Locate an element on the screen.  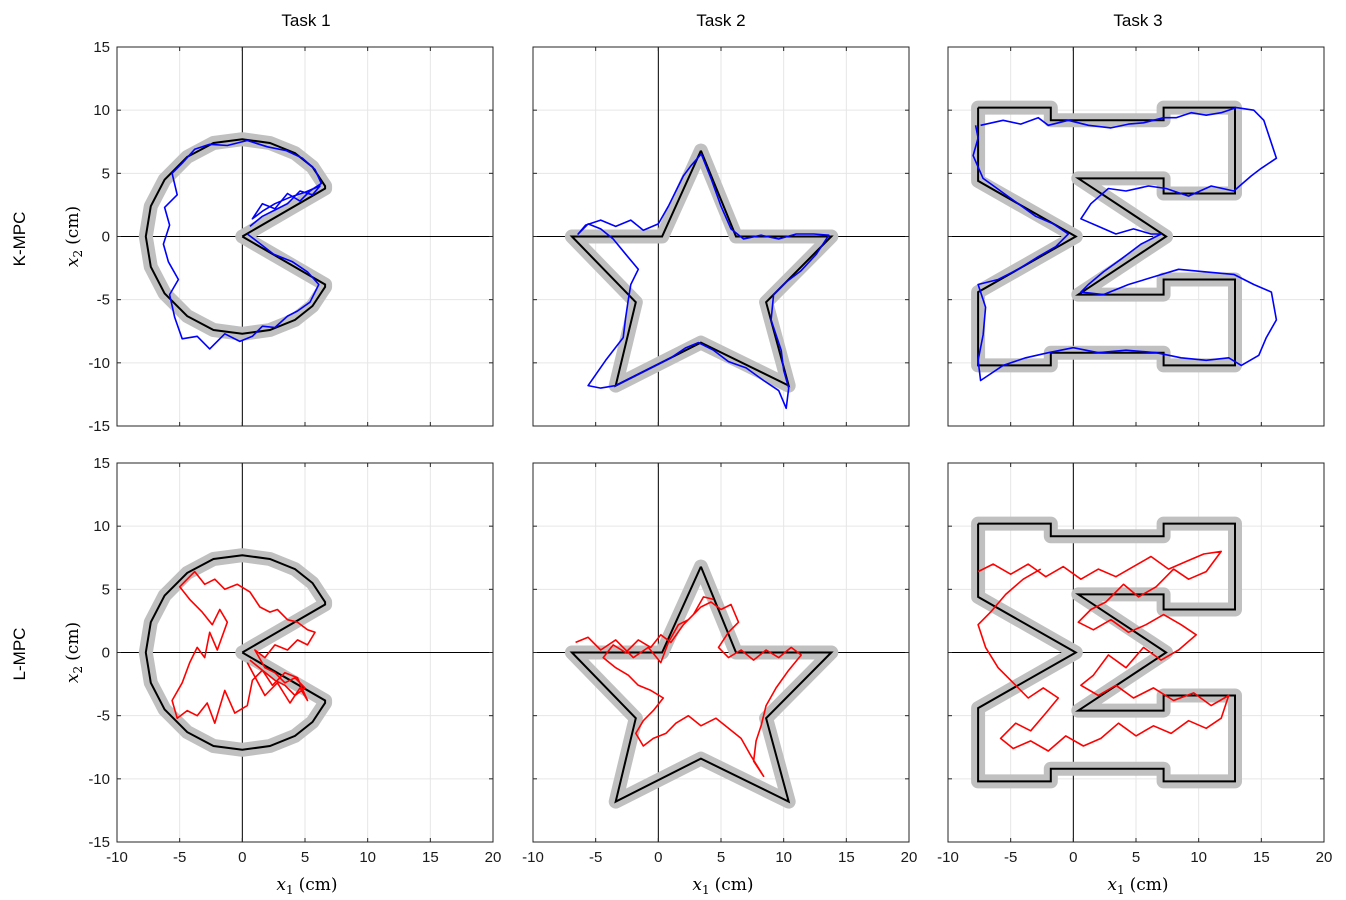
subplot-l-mpc-task-3: -10 -5 0 5 10 15 20 x1 (cm) is located at coordinates (1135, 679).